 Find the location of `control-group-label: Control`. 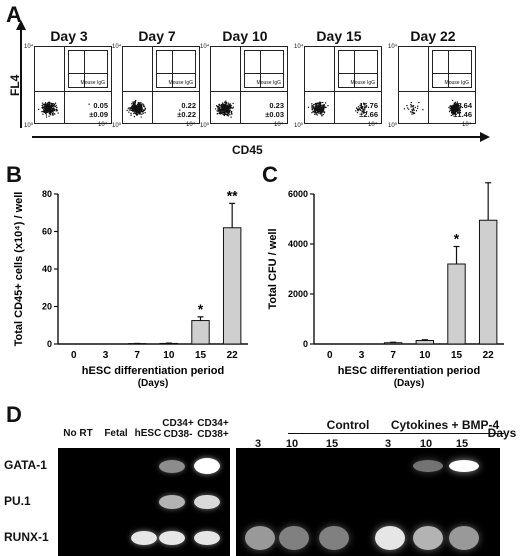

control-group-label: Control is located at coordinates (348, 425).